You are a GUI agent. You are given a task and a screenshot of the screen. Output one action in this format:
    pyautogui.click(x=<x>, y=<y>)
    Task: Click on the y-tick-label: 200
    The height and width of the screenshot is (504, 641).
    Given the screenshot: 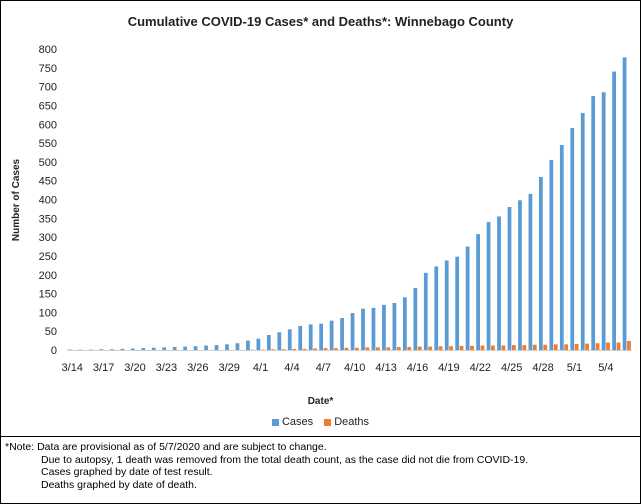 What is the action you would take?
    pyautogui.click(x=48, y=276)
    